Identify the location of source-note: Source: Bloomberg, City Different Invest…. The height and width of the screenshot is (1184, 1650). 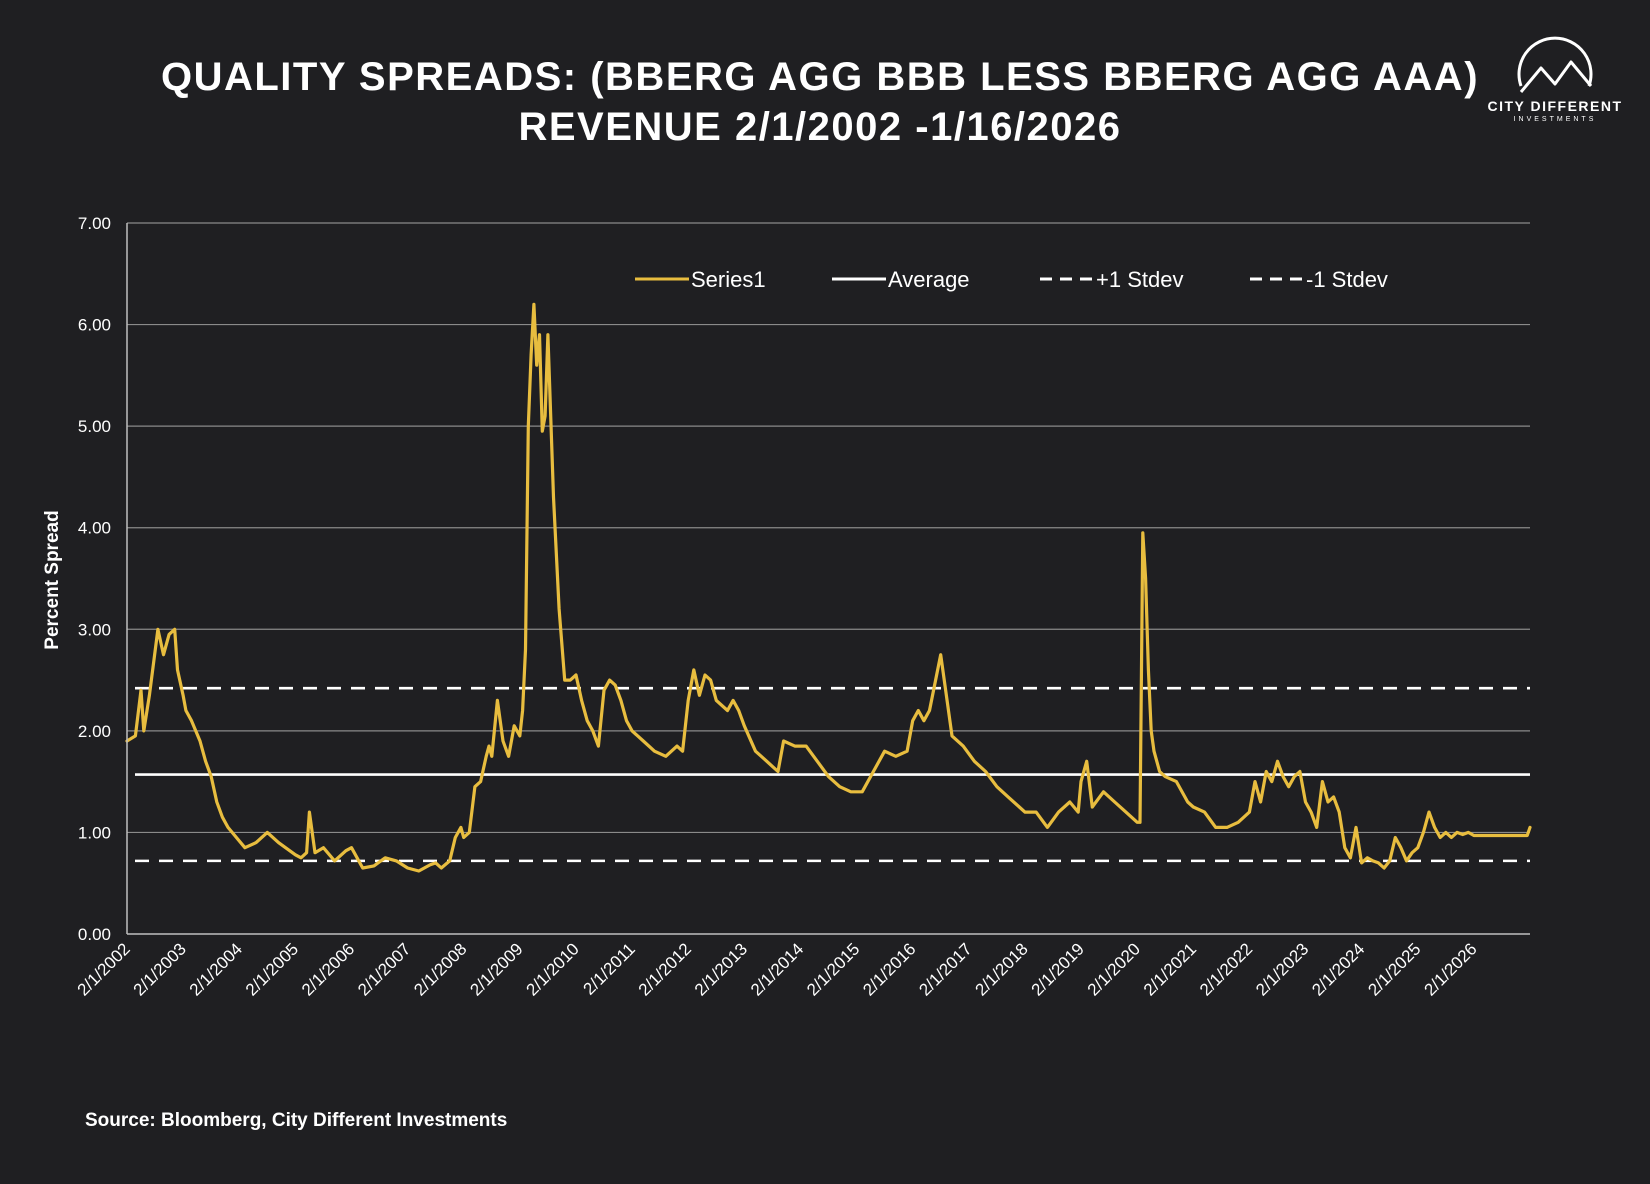
(296, 1120).